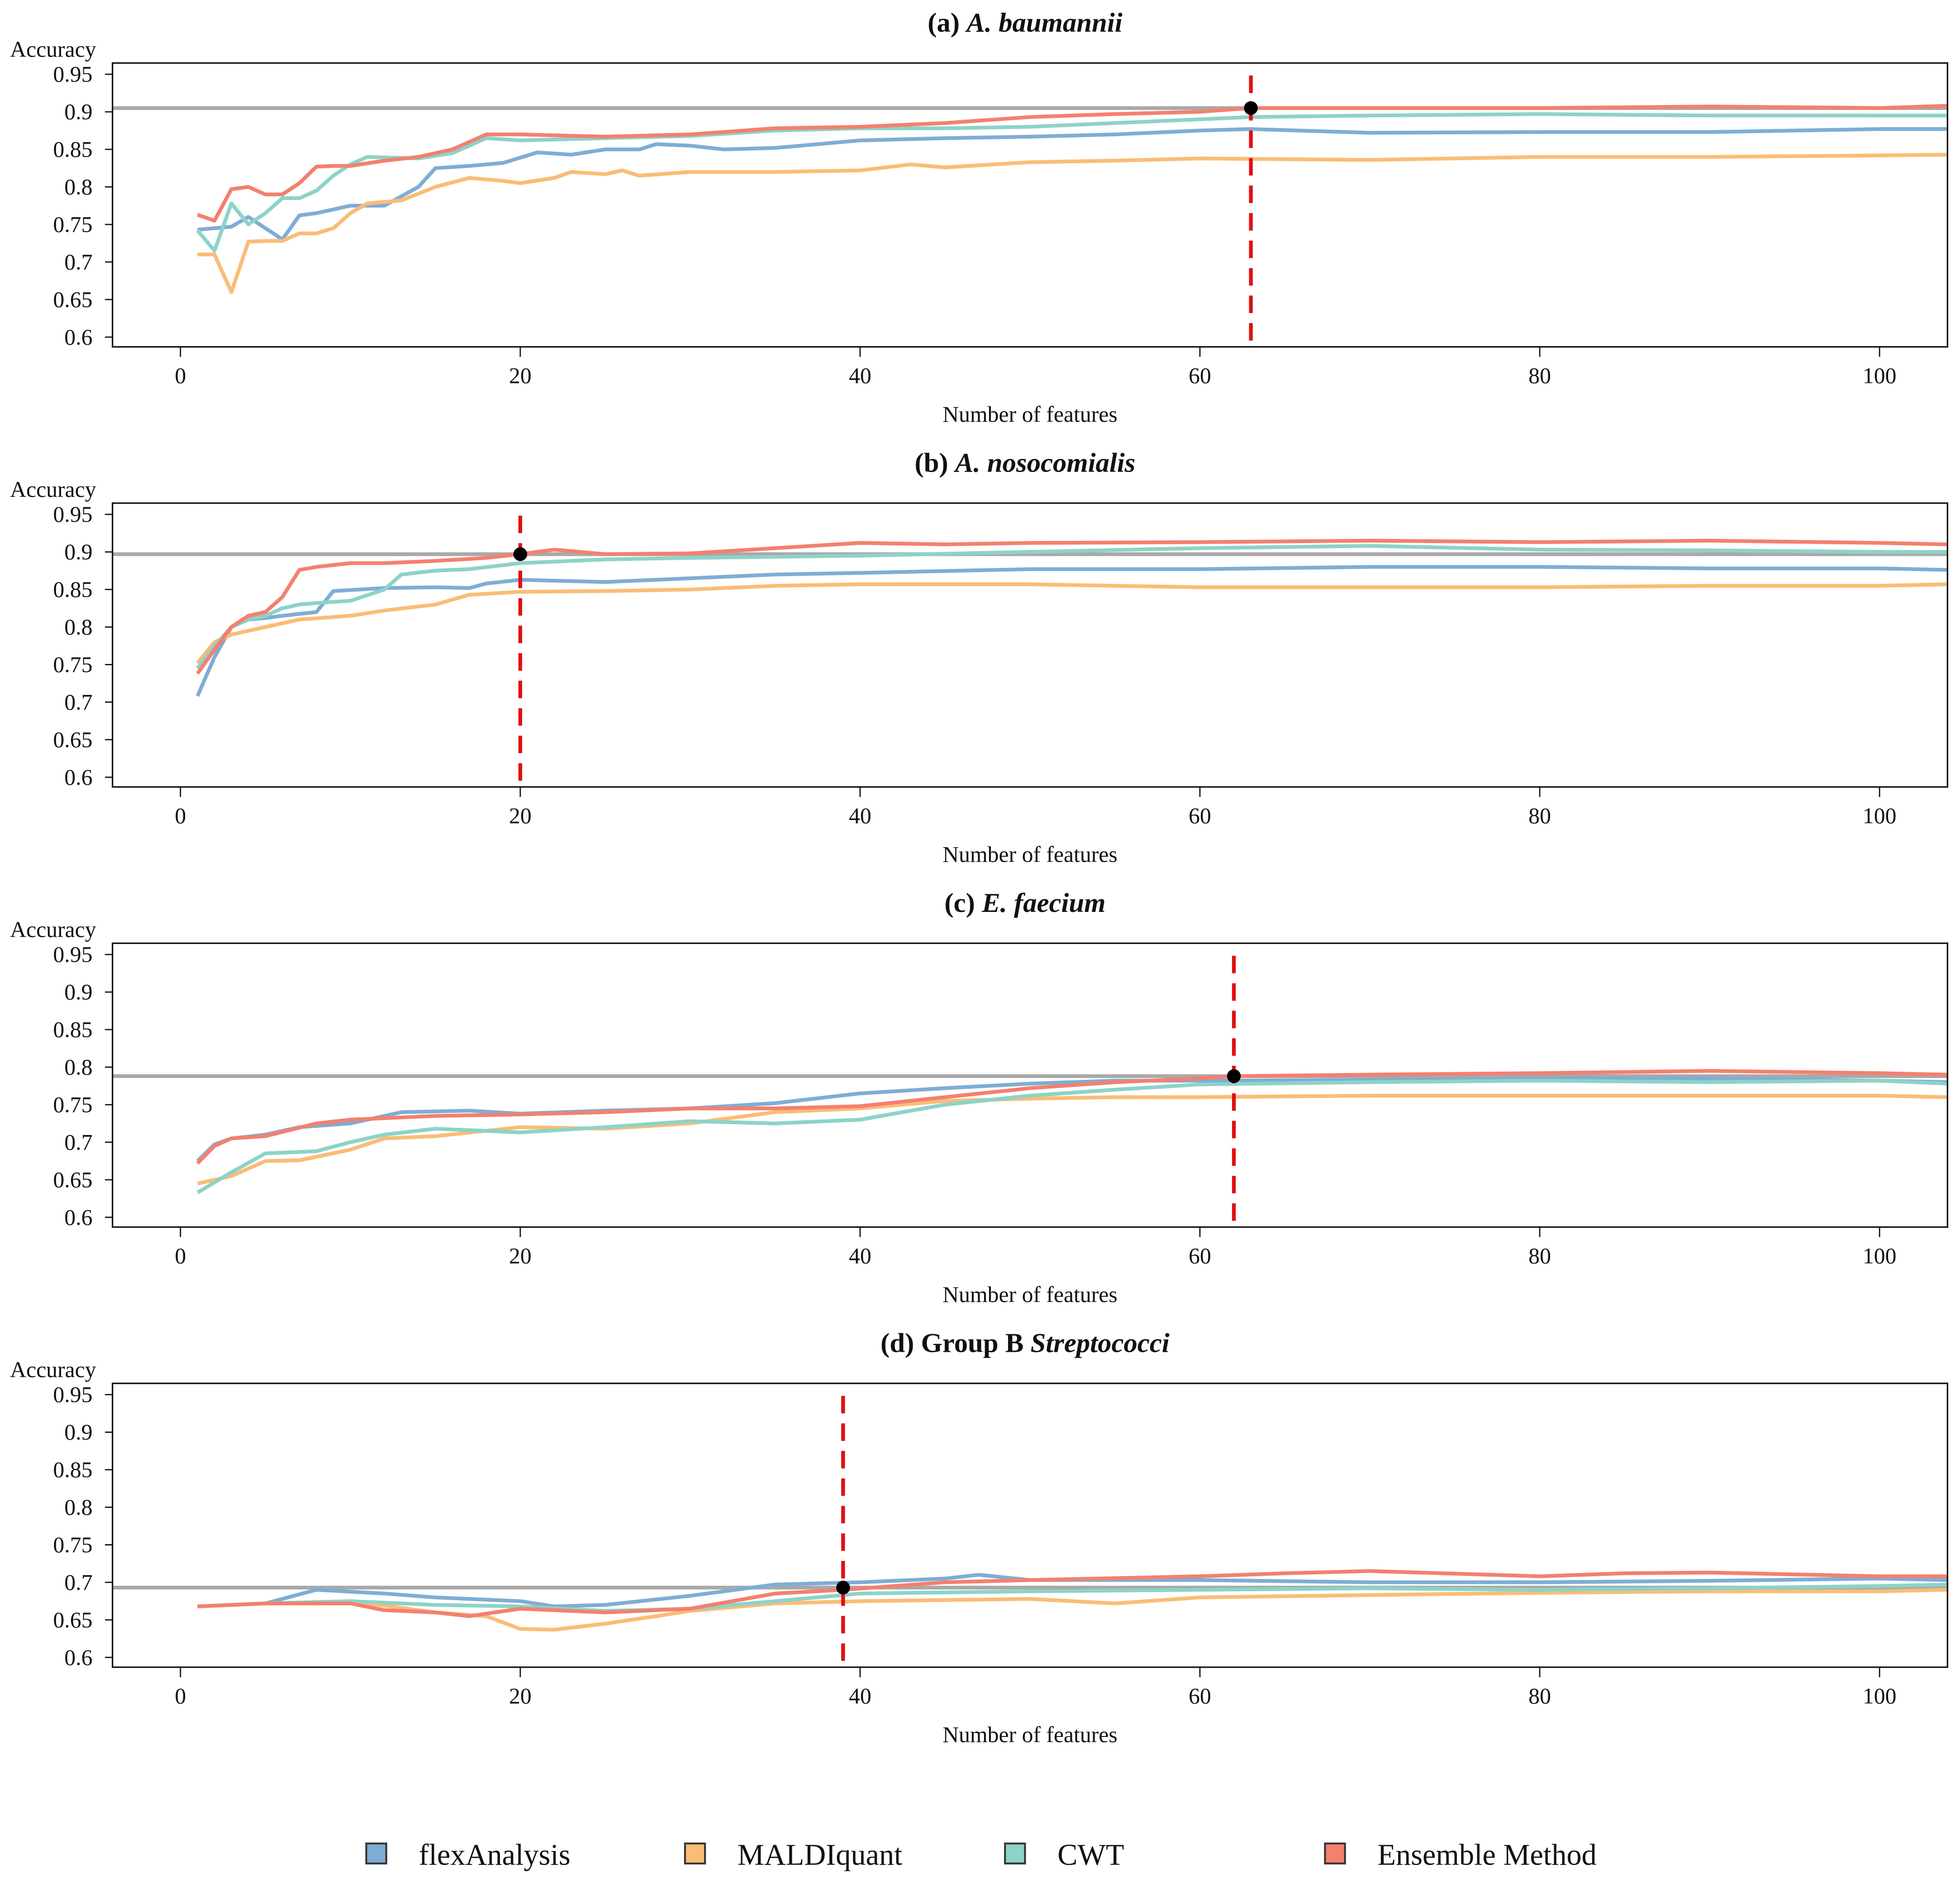 Image resolution: width=1960 pixels, height=1889 pixels. I want to click on panel-title-label: (c), so click(963, 903).